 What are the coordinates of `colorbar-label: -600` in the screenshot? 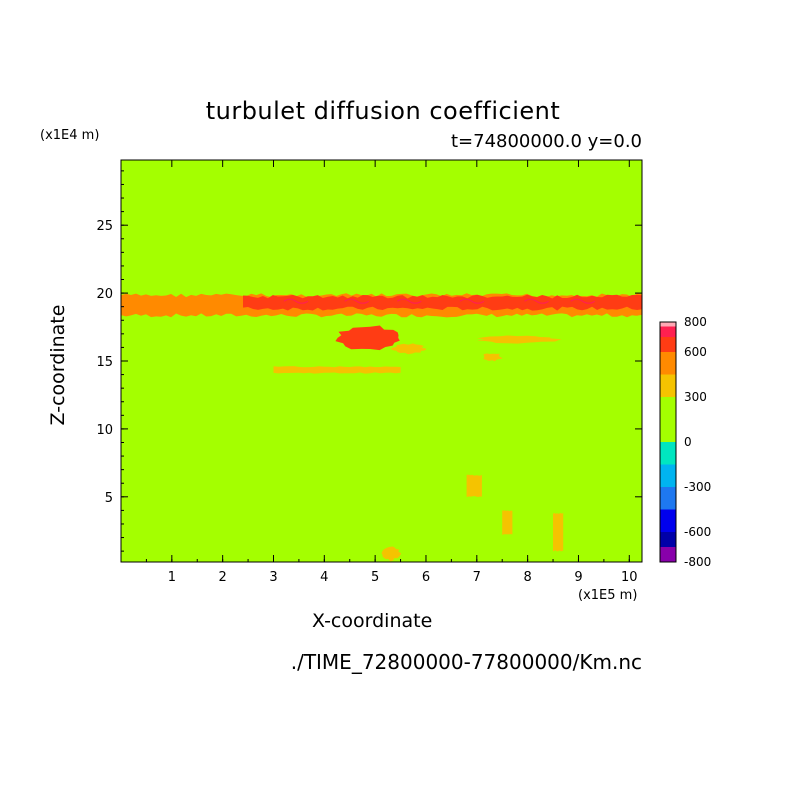 It's located at (697, 532).